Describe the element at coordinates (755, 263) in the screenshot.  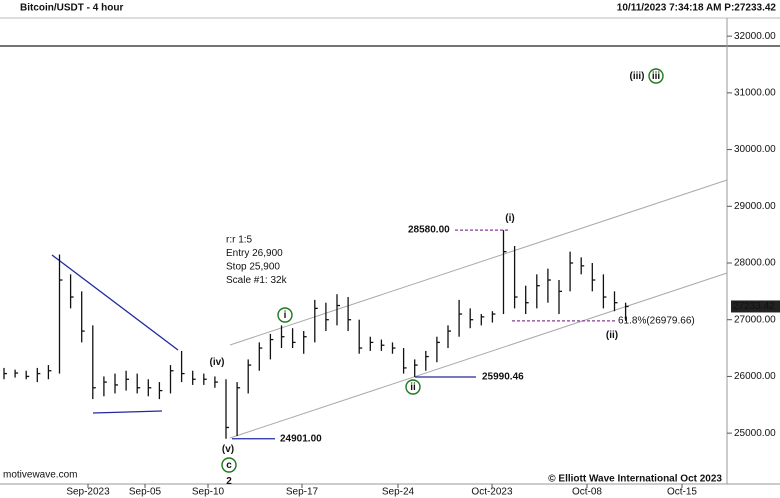
I see `y-tick-label: 28000.00` at that location.